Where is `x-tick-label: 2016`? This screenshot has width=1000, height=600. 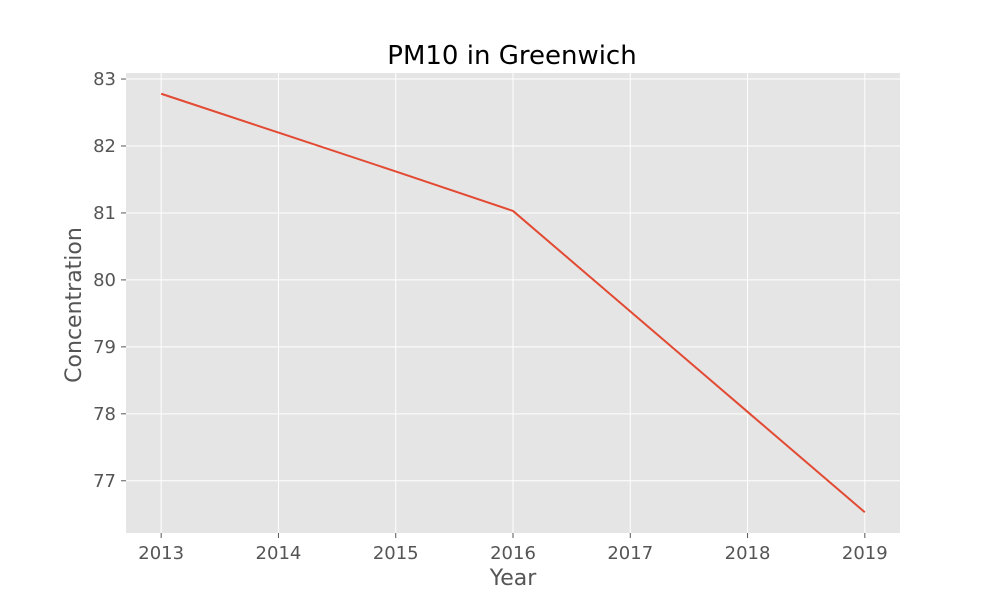 x-tick-label: 2016 is located at coordinates (513, 553).